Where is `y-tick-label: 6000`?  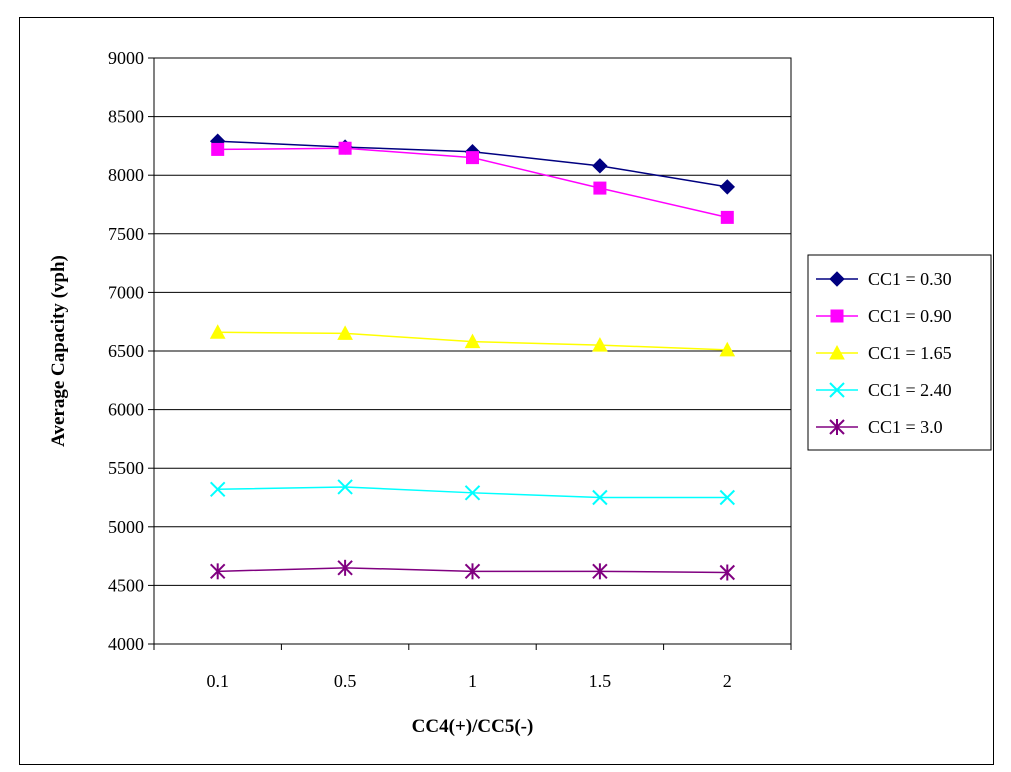 y-tick-label: 6000 is located at coordinates (126, 410).